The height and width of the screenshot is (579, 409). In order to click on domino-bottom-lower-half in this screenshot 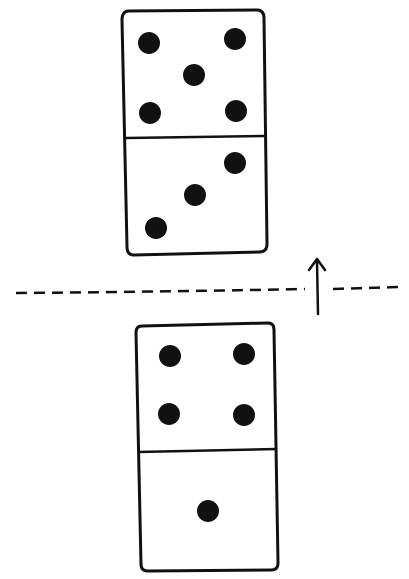, I will do `click(208, 511)`.